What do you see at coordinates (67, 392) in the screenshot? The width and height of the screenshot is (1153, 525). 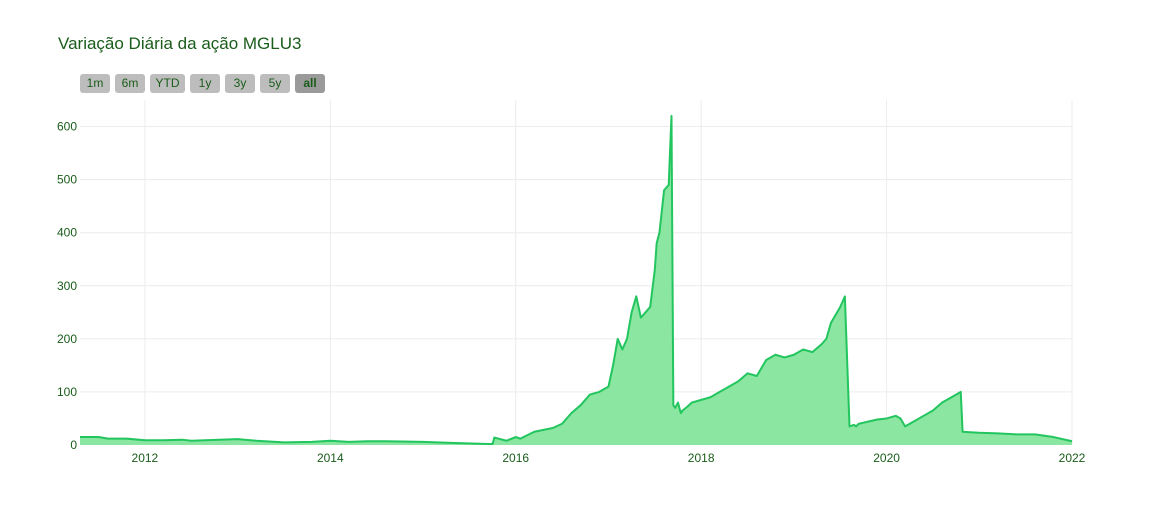 I see `y-tick-label-100: 100` at bounding box center [67, 392].